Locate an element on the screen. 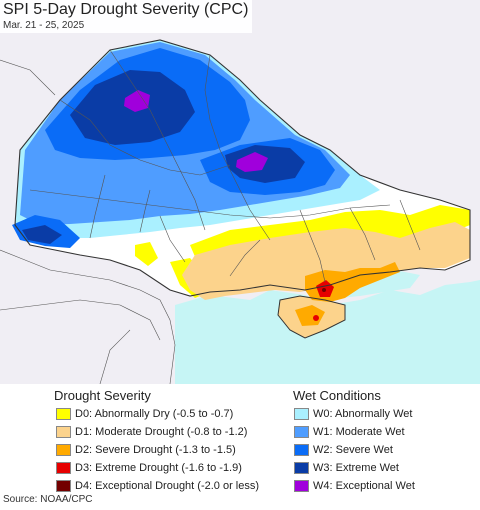 This screenshot has height=510, width=480. date-range: Mar. 21 - 25, 2025 is located at coordinates (44, 25).